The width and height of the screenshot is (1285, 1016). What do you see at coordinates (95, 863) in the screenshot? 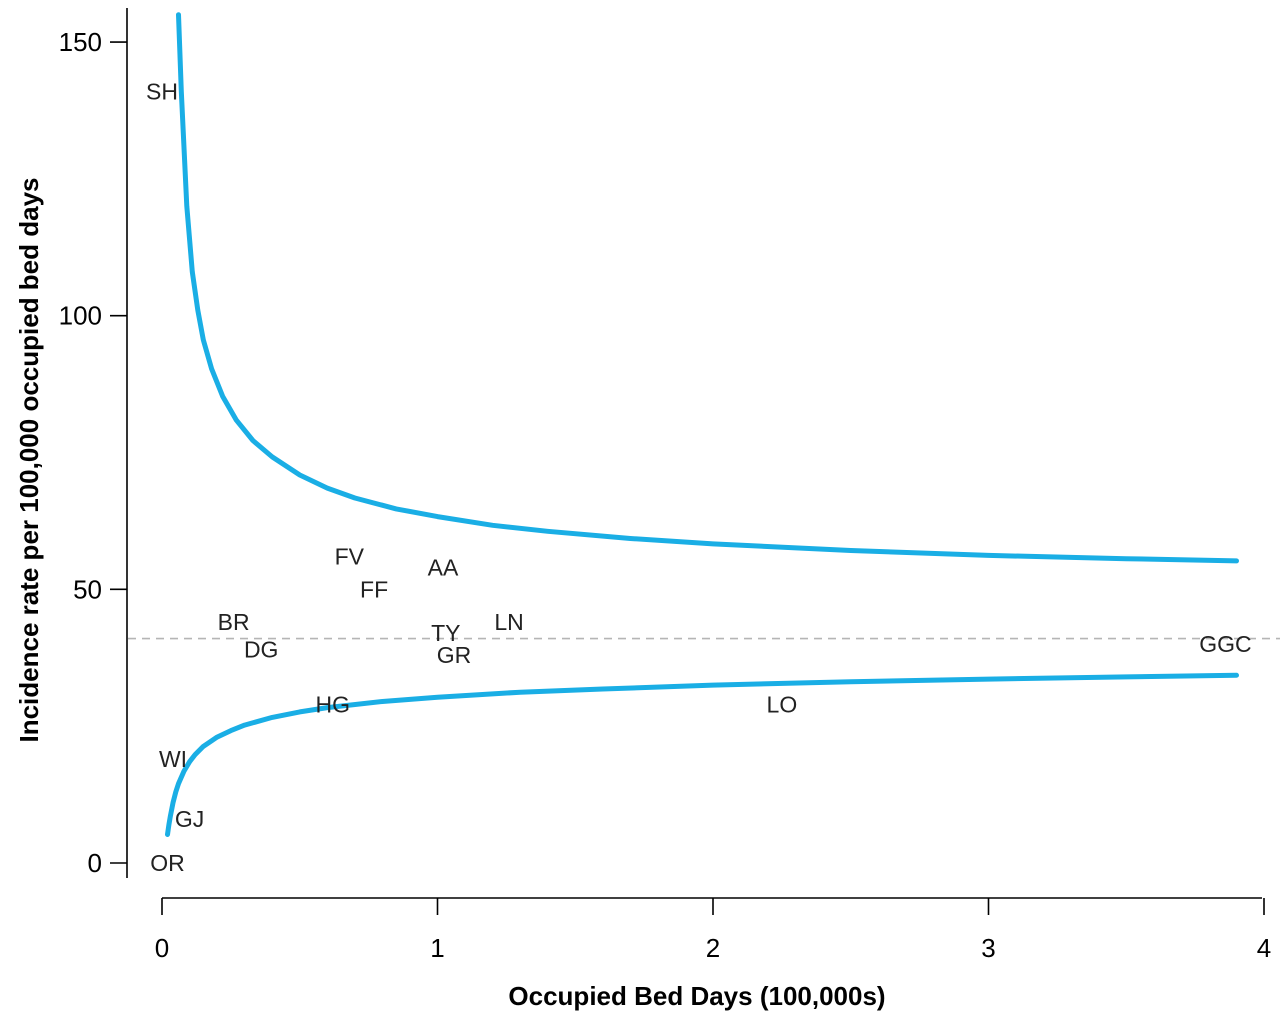
I see `y-tick-label: 0` at bounding box center [95, 863].